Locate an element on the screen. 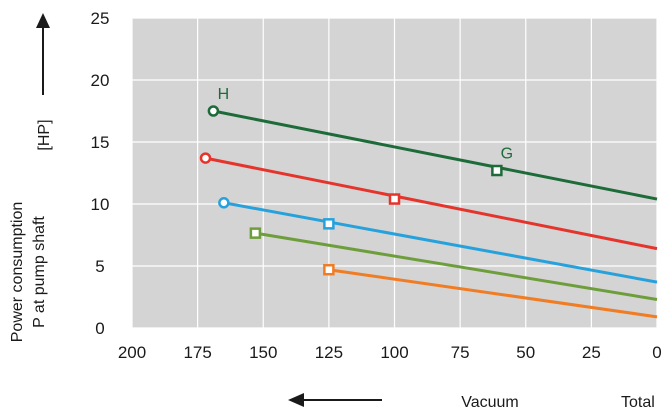  x-tick-label: 200 is located at coordinates (132, 352).